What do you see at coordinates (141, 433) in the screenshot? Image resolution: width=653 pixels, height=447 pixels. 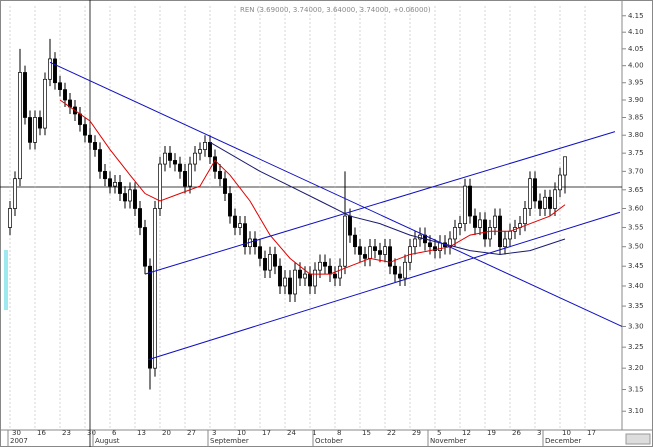 I see `x-tick-label: 13` at bounding box center [141, 433].